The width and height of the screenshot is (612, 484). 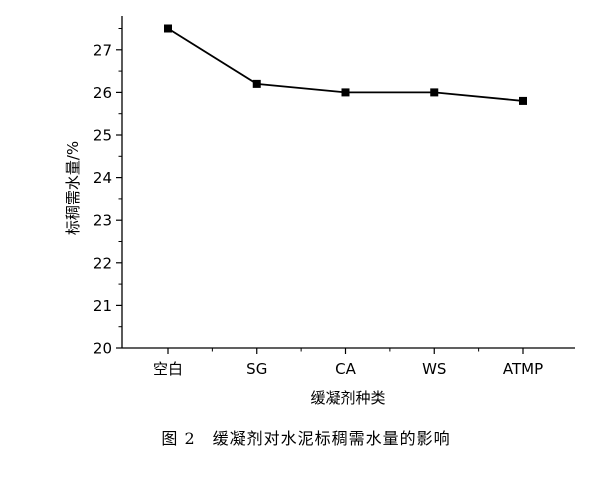 What do you see at coordinates (102, 178) in the screenshot?
I see `y-tick-label: 24` at bounding box center [102, 178].